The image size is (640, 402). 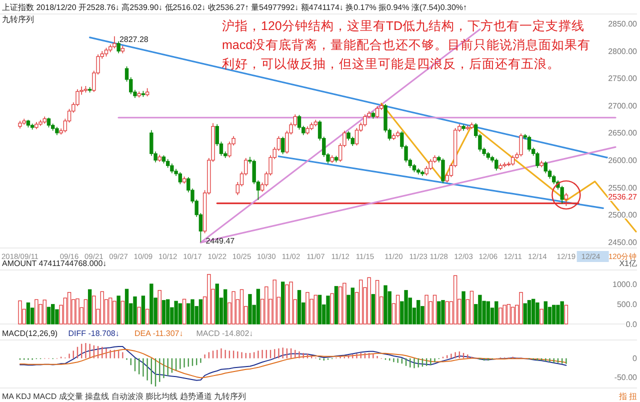 What do you see at coordinates (124, 396) in the screenshot?
I see `text: MA KDJ MACD 成交量 操盘线 自动波浪 膨比均线 趋势通道 九转序列` at bounding box center [124, 396].